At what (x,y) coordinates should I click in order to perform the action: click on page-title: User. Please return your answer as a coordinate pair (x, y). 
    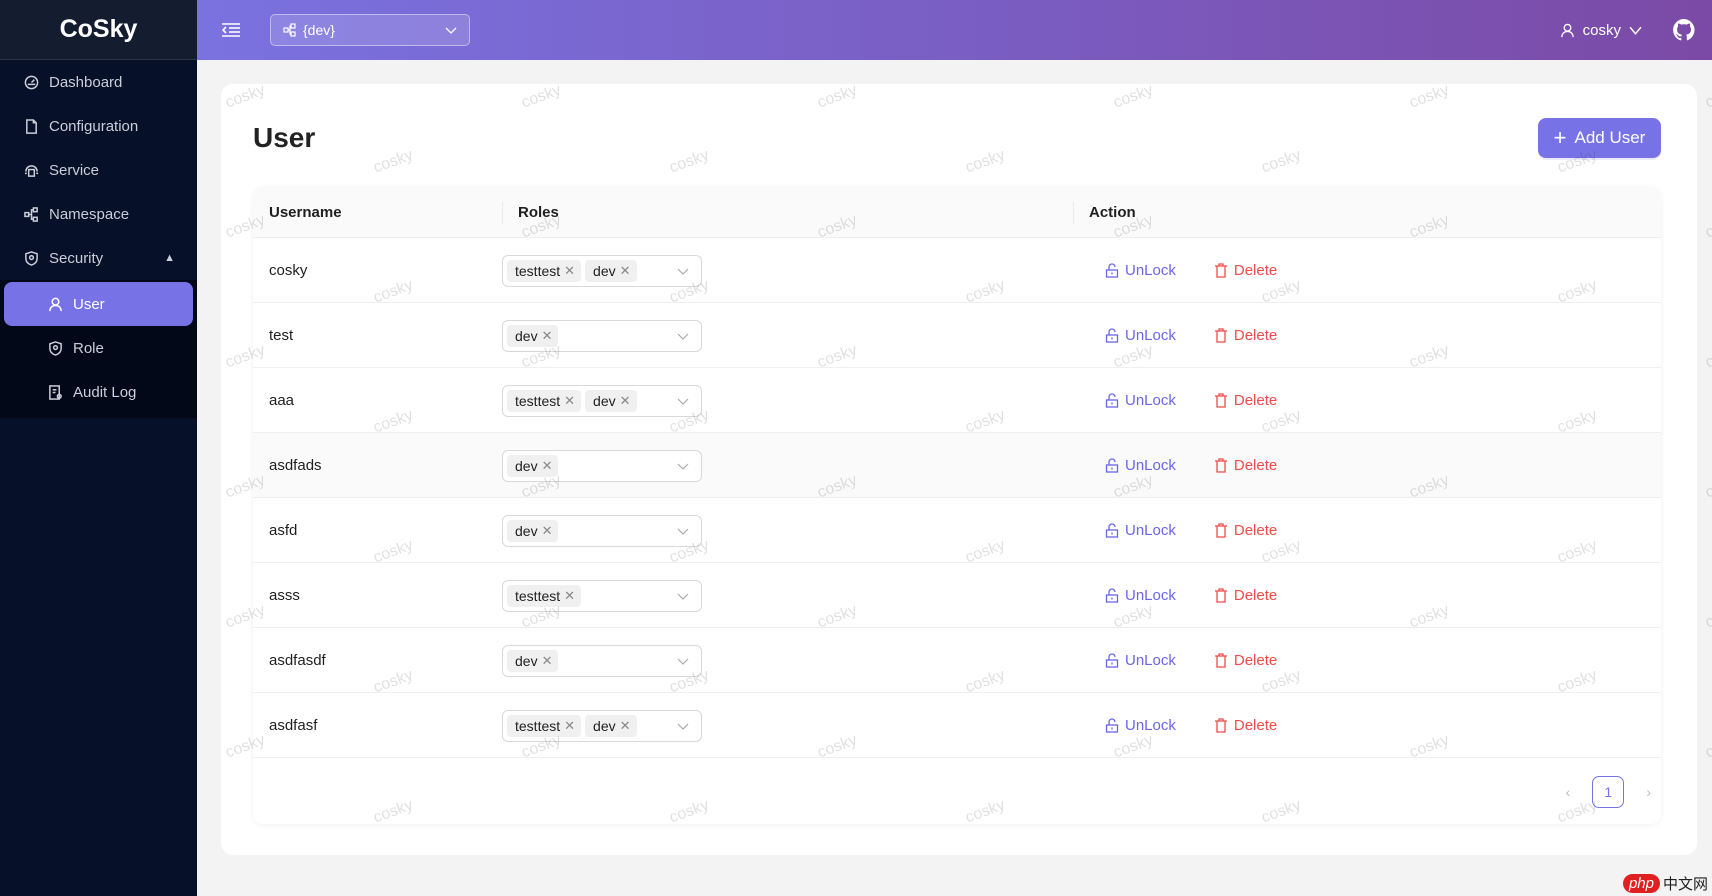
    Looking at the image, I should click on (284, 137).